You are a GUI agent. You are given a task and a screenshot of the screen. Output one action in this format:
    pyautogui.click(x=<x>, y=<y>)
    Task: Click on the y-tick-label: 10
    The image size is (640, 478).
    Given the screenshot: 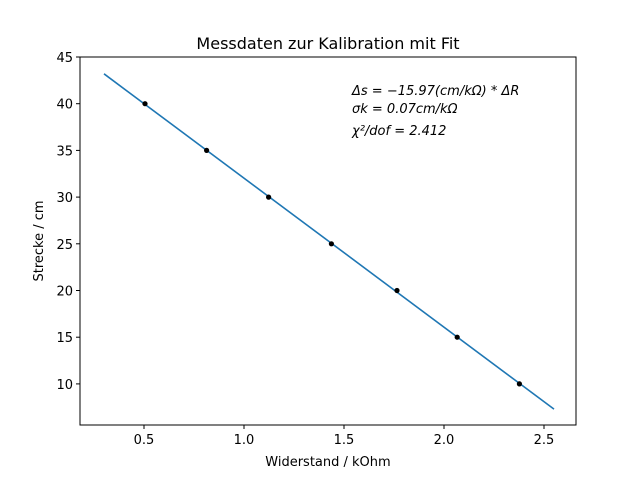 What is the action you would take?
    pyautogui.click(x=64, y=385)
    